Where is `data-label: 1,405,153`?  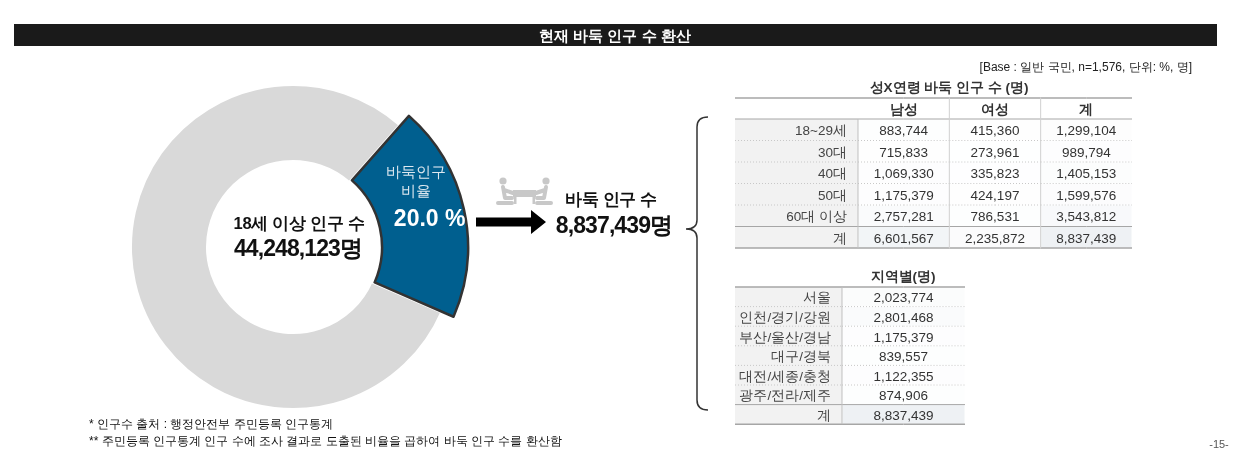
data-label: 1,405,153 is located at coordinates (1086, 174).